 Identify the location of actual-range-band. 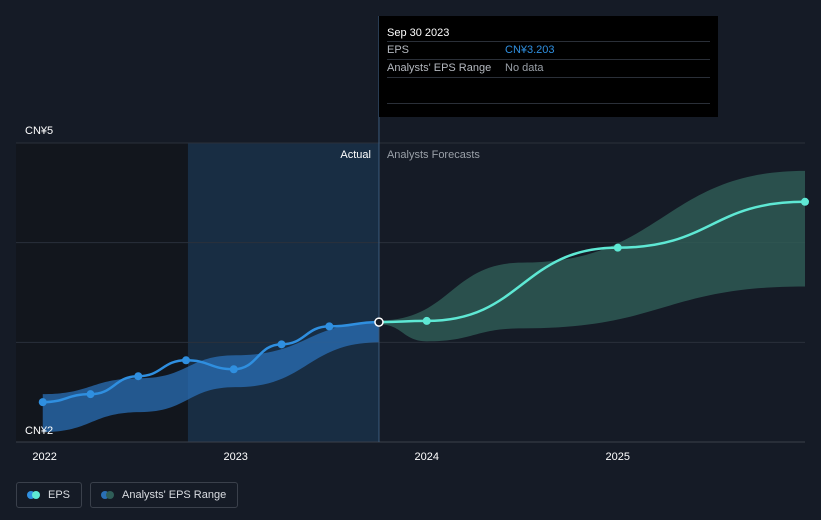
(210, 377).